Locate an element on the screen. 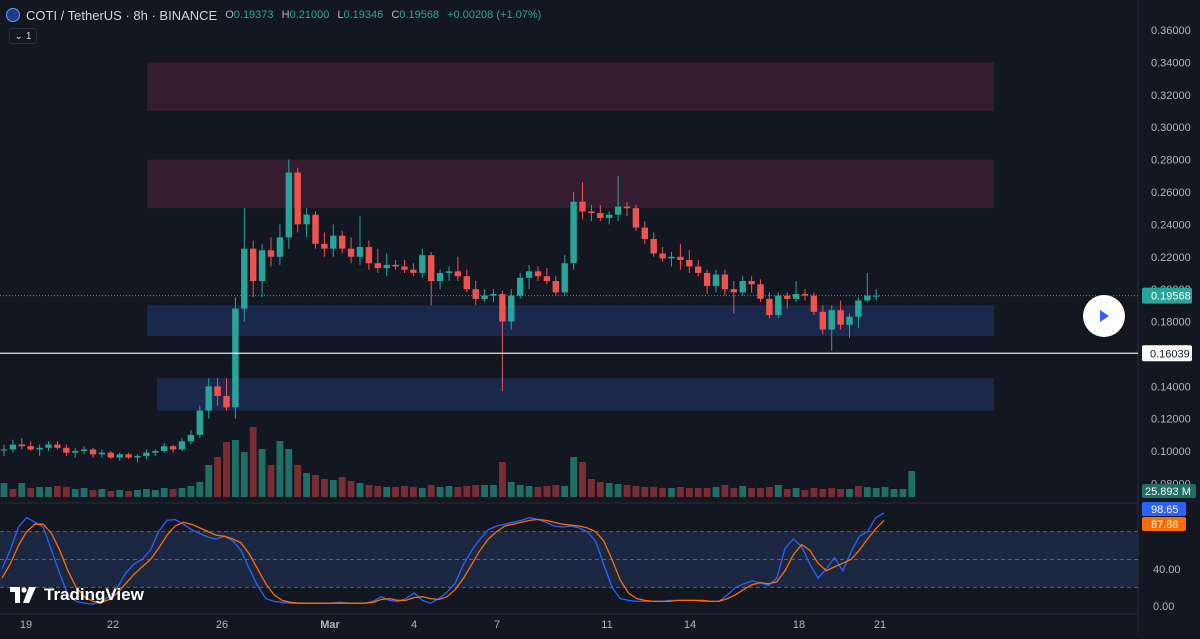 This screenshot has width=1200, height=639. stoch-k-line is located at coordinates (443, 558).